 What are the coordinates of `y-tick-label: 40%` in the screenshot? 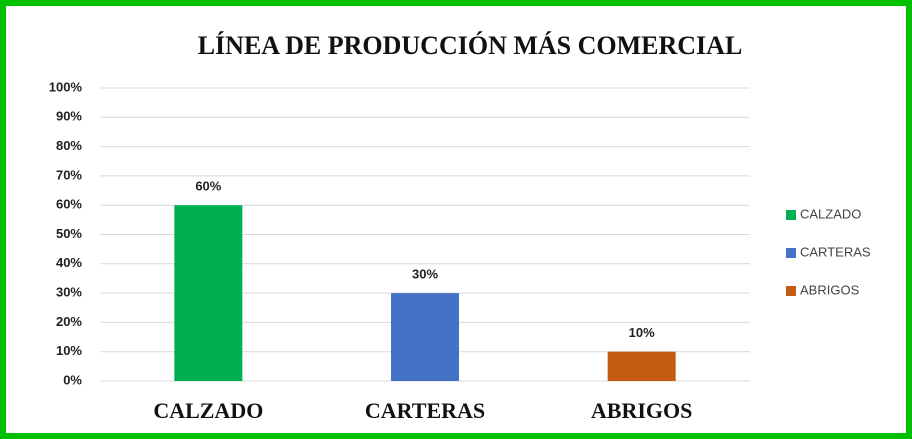 It's located at (69, 262).